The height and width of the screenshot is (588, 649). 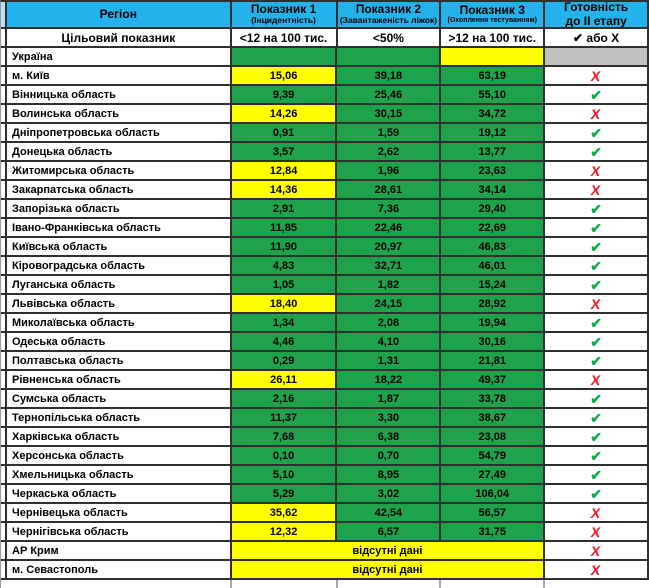 I want to click on table-row: Миколаївська область 1,34 2,08 19,94 ✔, so click(x=325, y=323).